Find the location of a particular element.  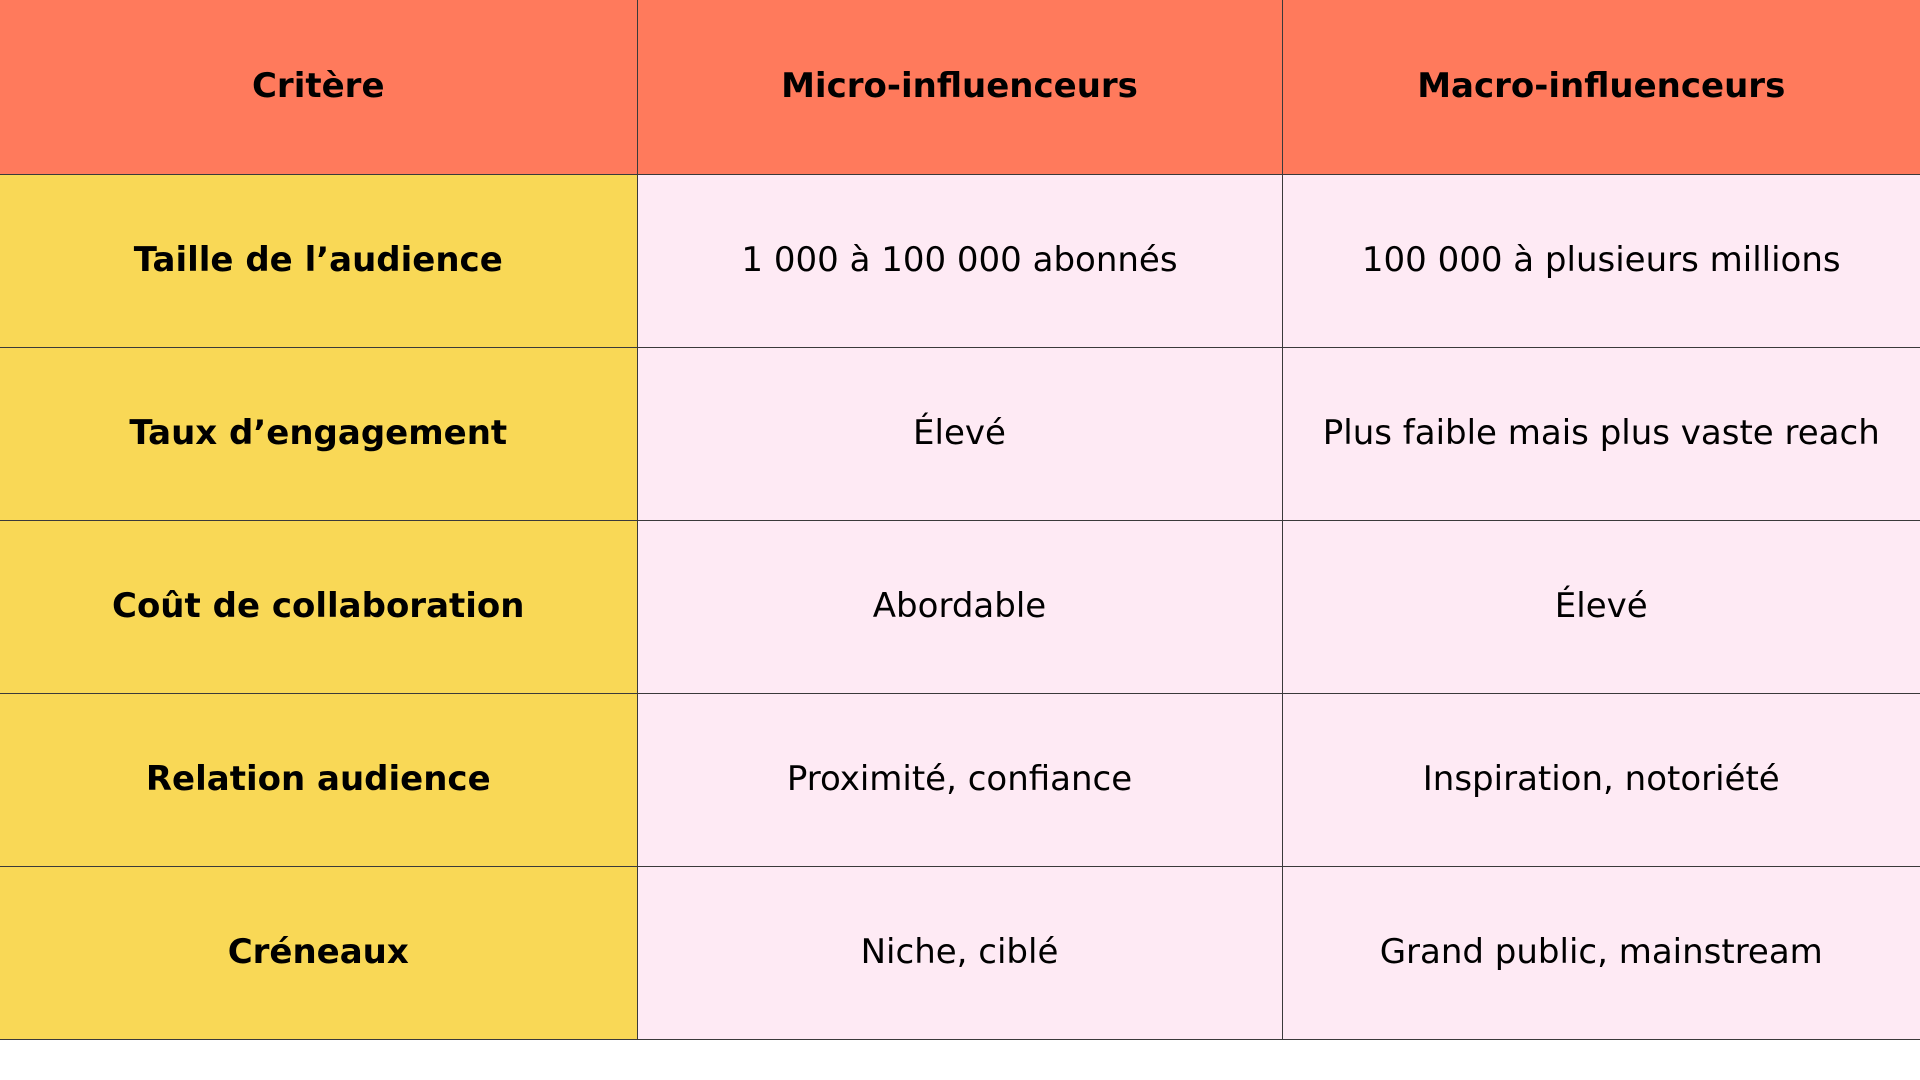

macro-cell: Grand public, mainstream is located at coordinates (1600, 952).